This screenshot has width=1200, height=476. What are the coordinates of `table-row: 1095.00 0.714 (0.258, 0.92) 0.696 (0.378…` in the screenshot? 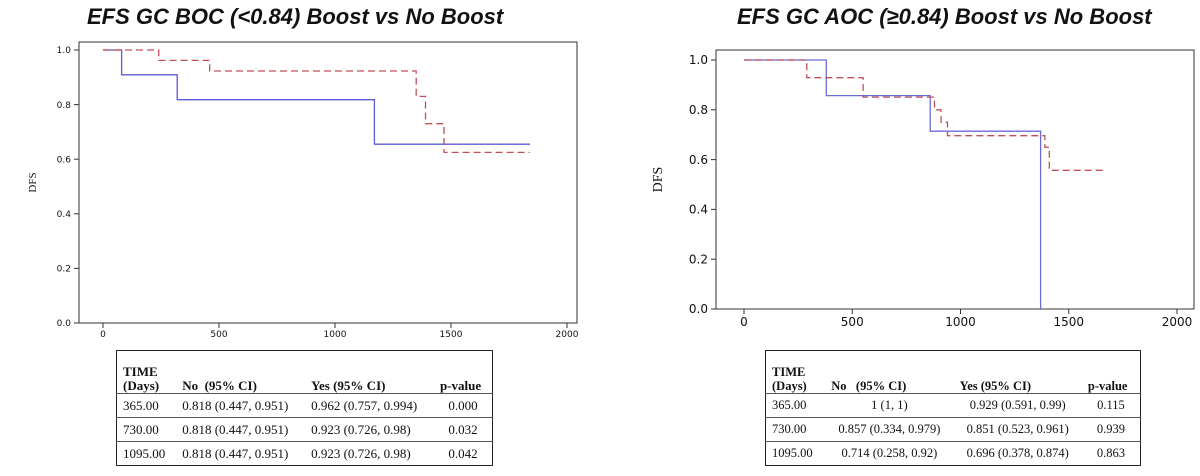 It's located at (953, 453).